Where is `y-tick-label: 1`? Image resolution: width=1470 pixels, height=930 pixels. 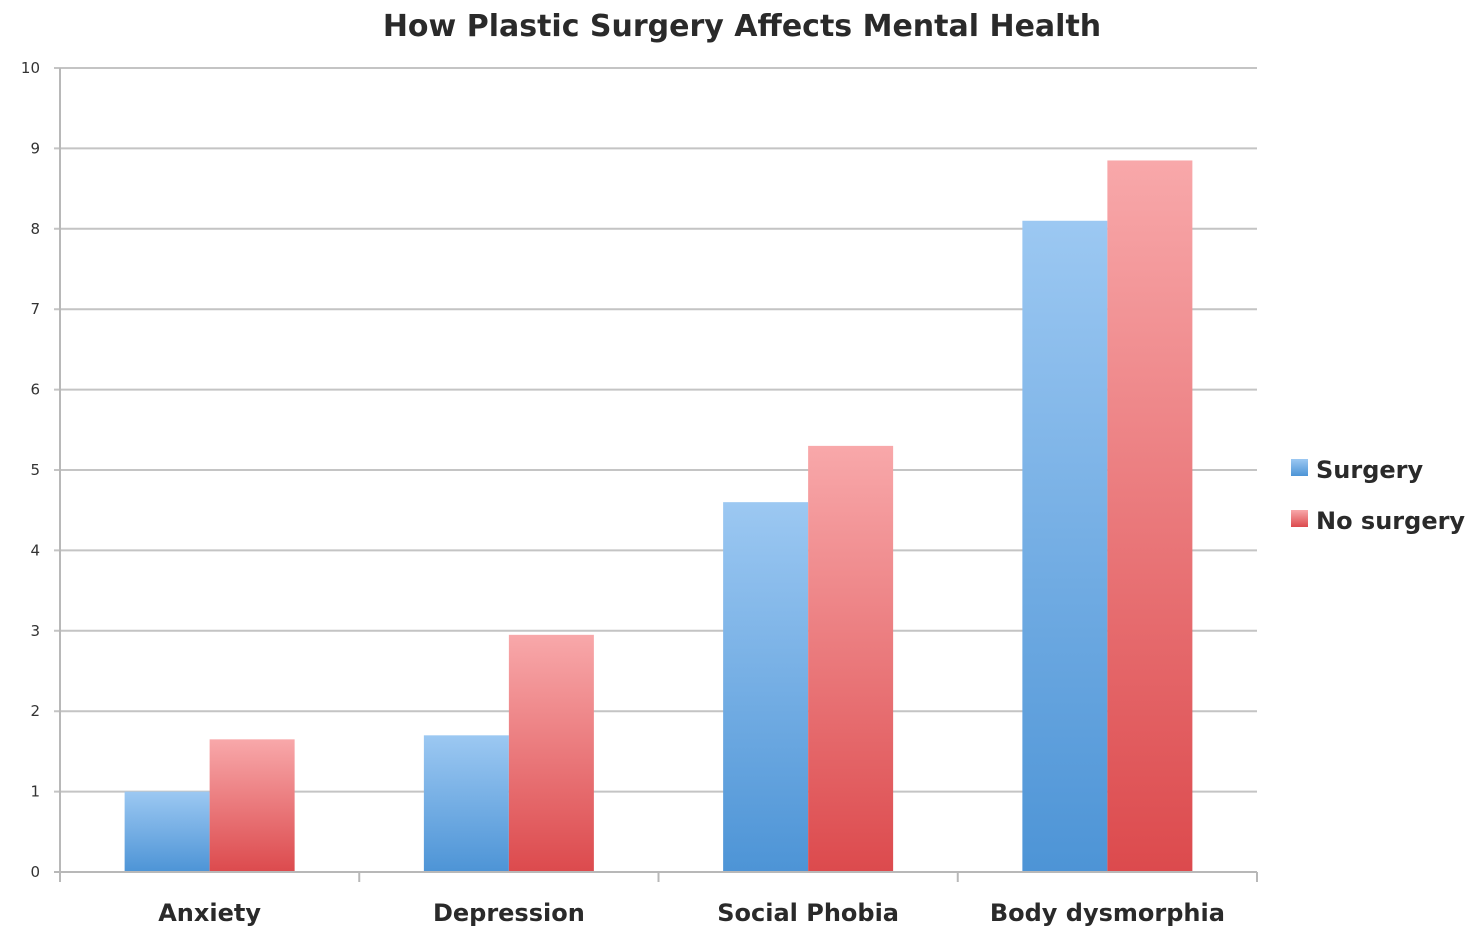
y-tick-label: 1 is located at coordinates (35, 792).